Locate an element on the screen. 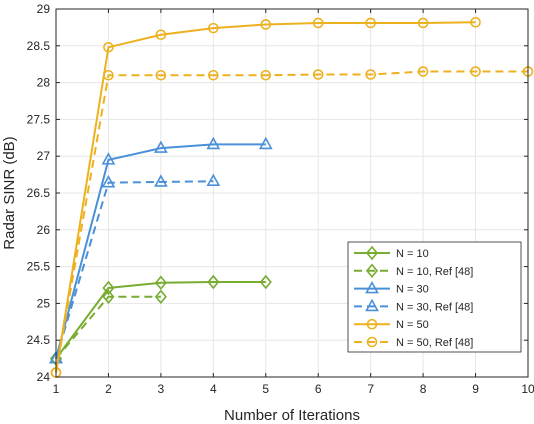 This screenshot has width=534, height=424. y-tick-label: 25 is located at coordinates (44, 303).